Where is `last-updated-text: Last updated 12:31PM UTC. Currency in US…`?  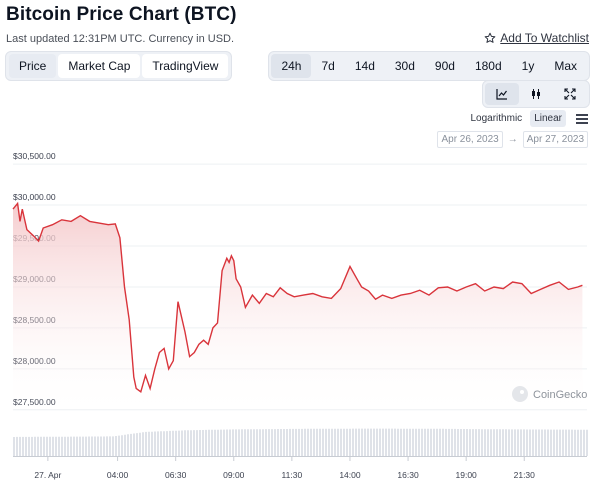 last-updated-text: Last updated 12:31PM UTC. Currency in US… is located at coordinates (120, 39).